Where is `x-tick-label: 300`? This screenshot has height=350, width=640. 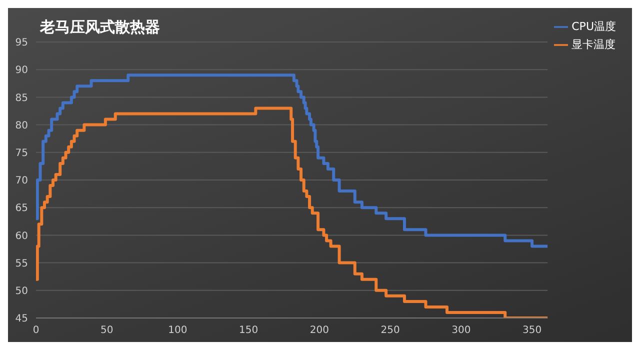 x-tick-label: 300 is located at coordinates (461, 330).